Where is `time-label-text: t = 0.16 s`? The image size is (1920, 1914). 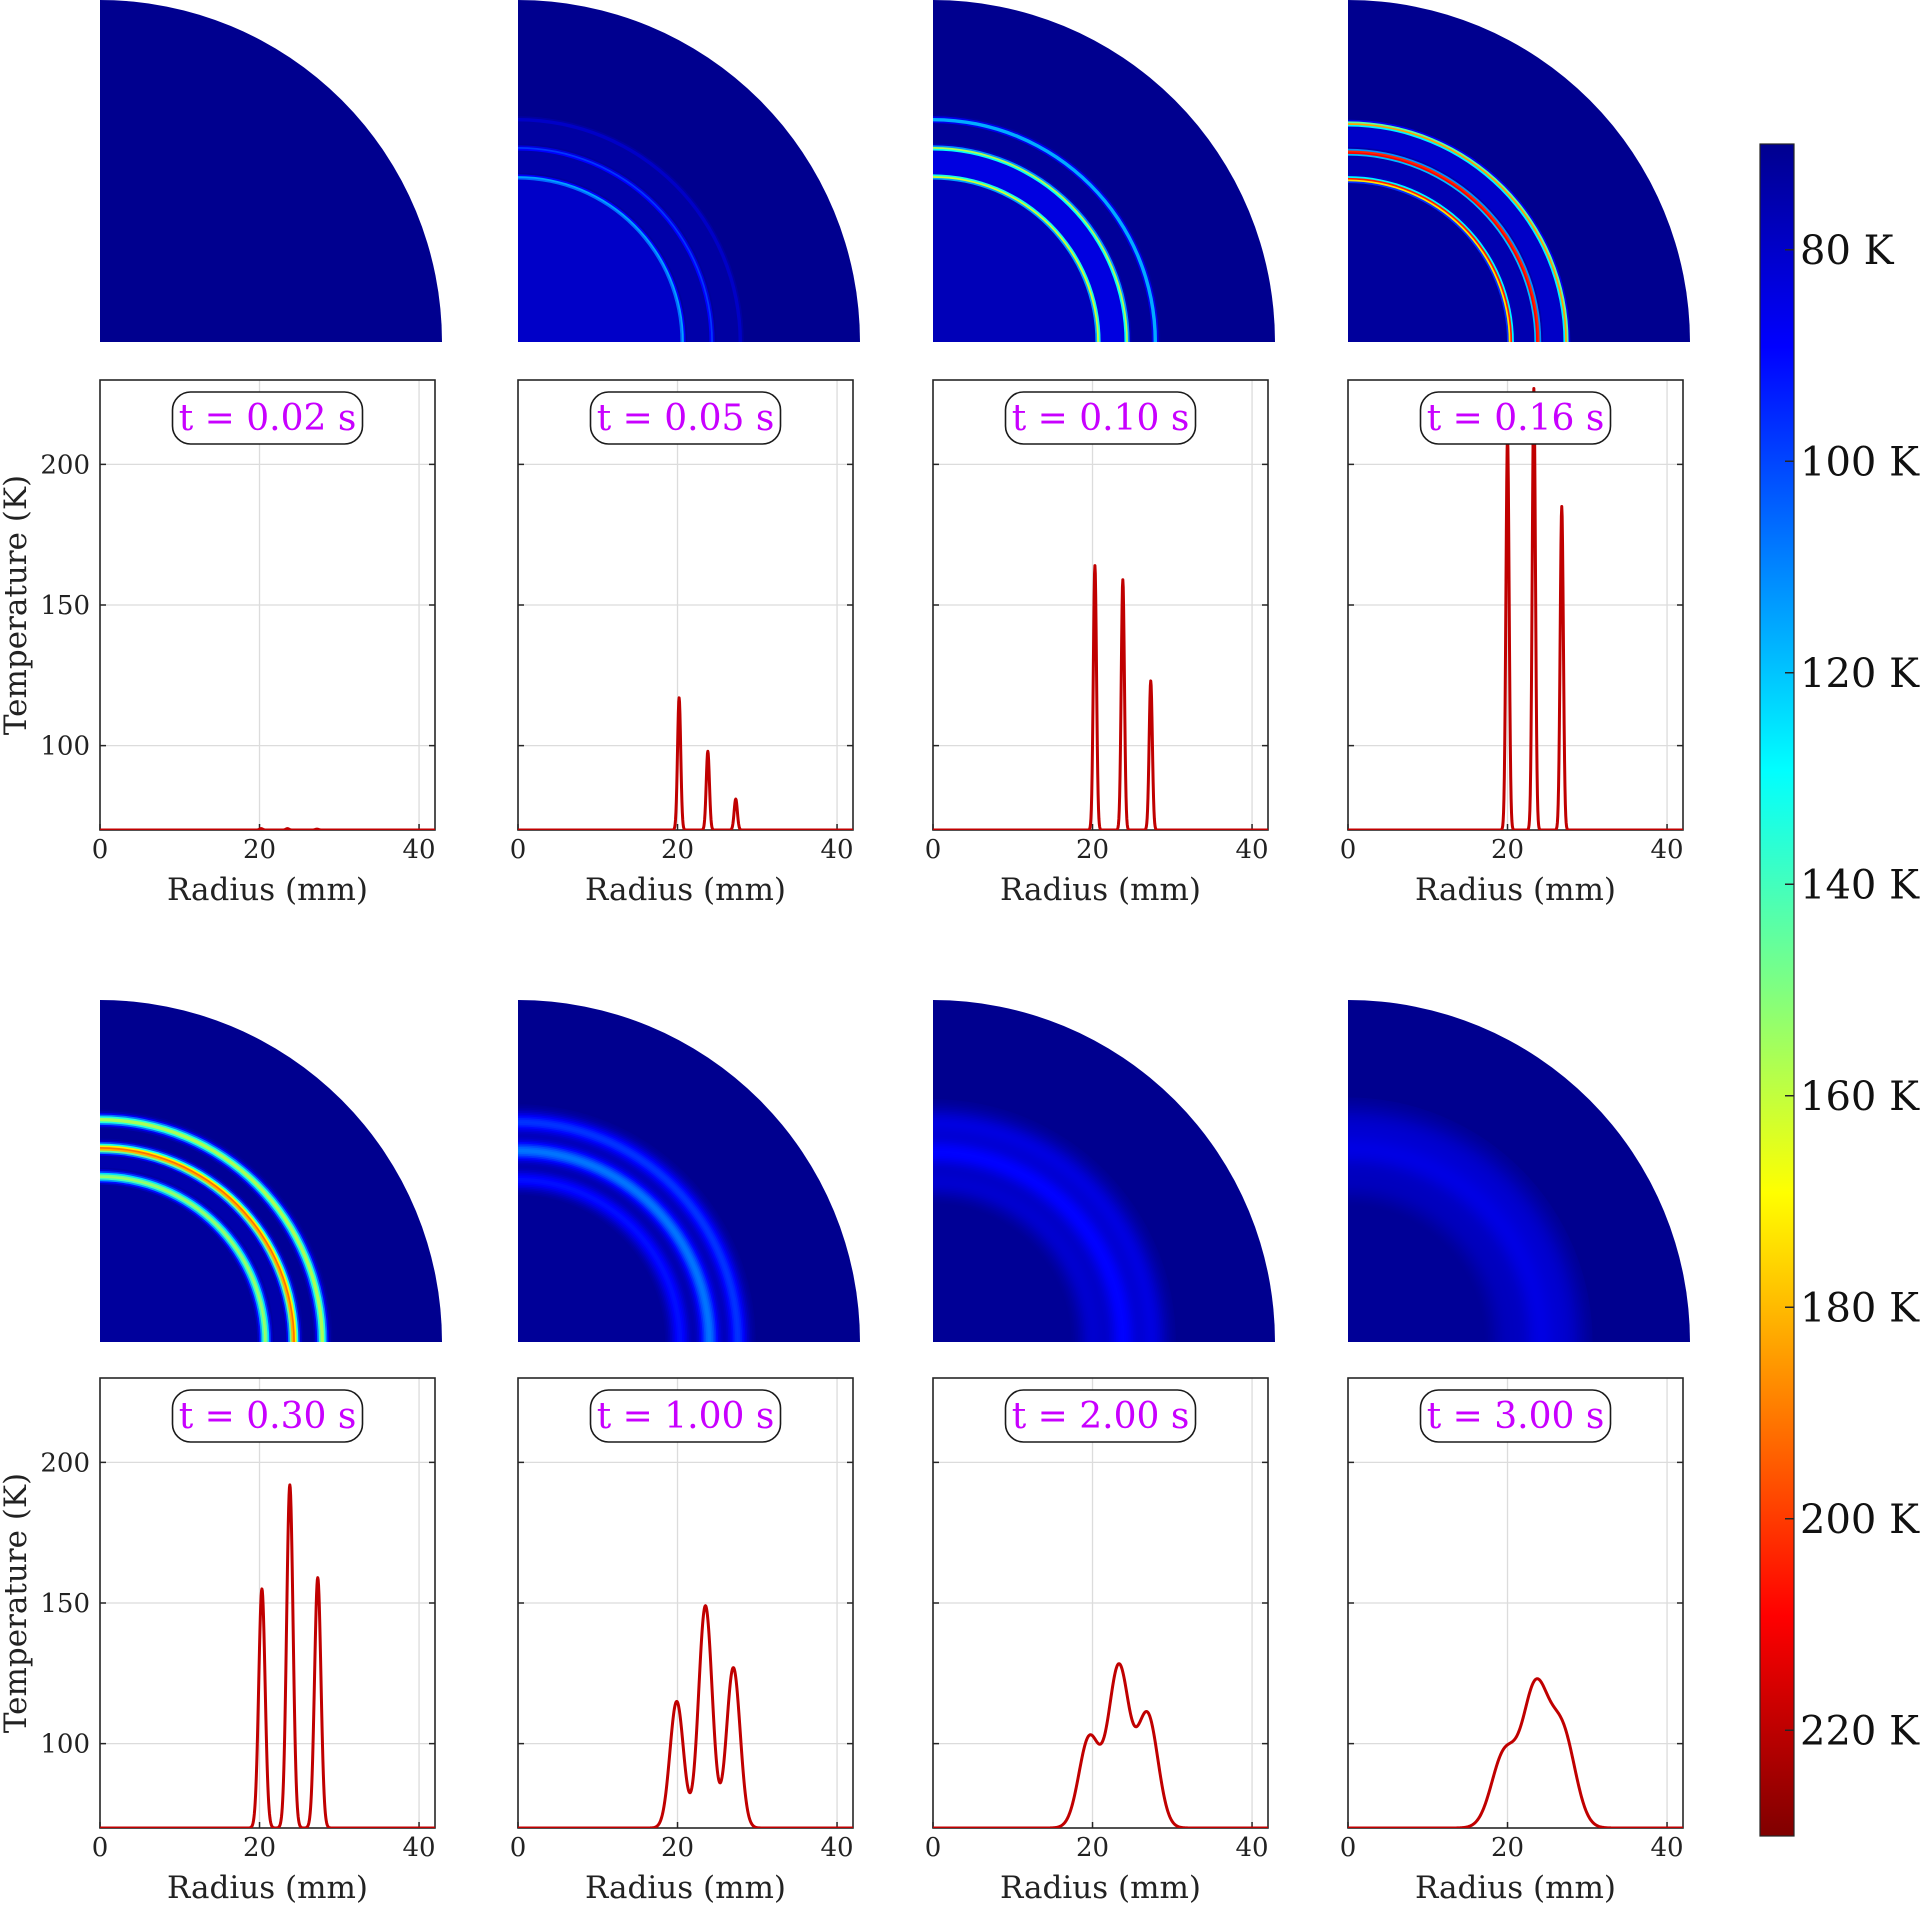
time-label-text: t = 0.16 s is located at coordinates (1516, 418).